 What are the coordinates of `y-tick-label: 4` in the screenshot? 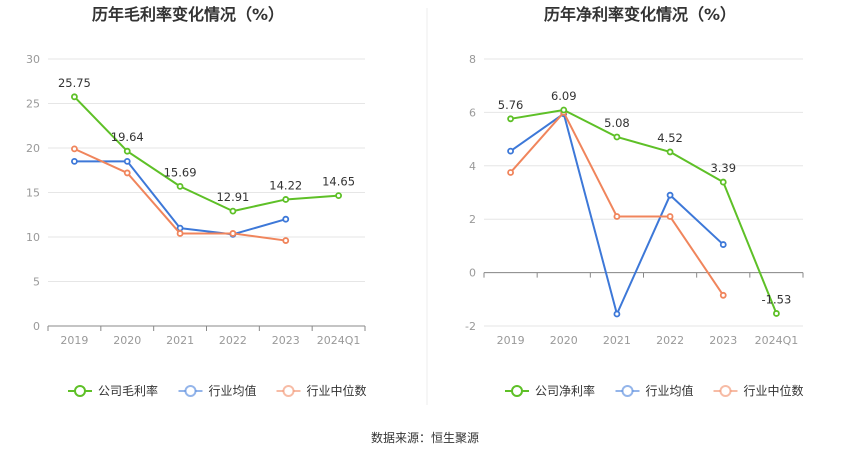 It's located at (472, 166).